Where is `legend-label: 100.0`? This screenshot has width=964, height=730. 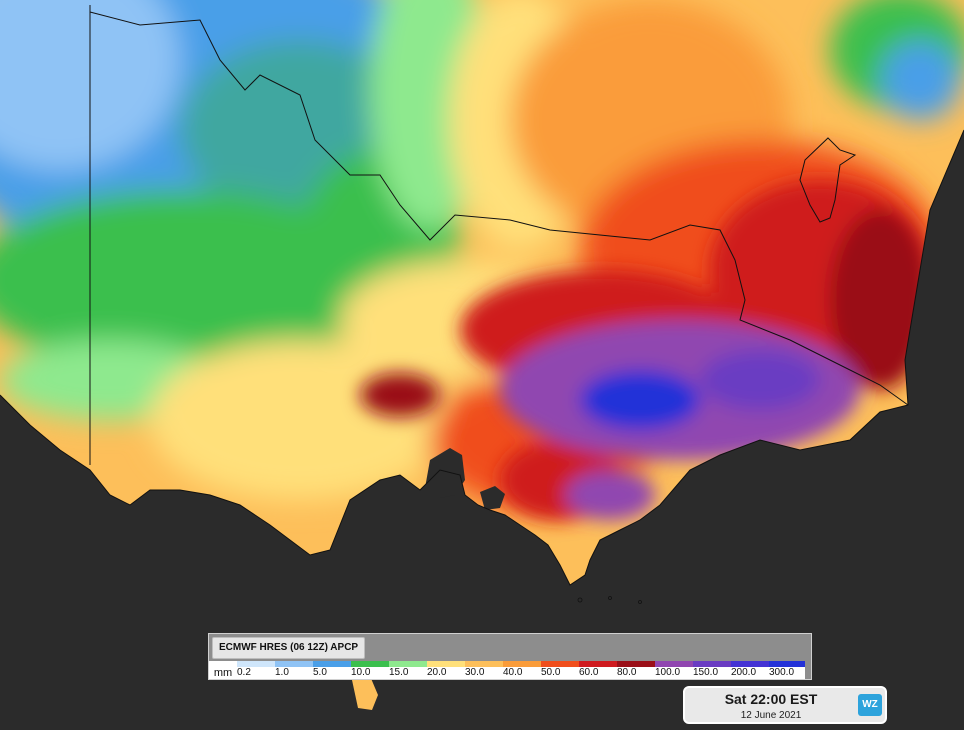
legend-label: 100.0 is located at coordinates (668, 672).